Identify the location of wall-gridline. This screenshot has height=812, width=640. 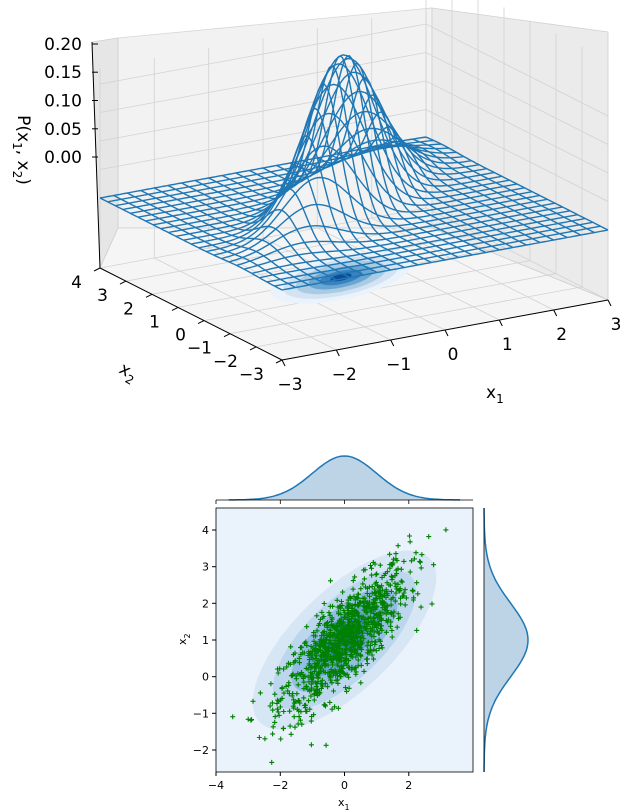
(354, 155).